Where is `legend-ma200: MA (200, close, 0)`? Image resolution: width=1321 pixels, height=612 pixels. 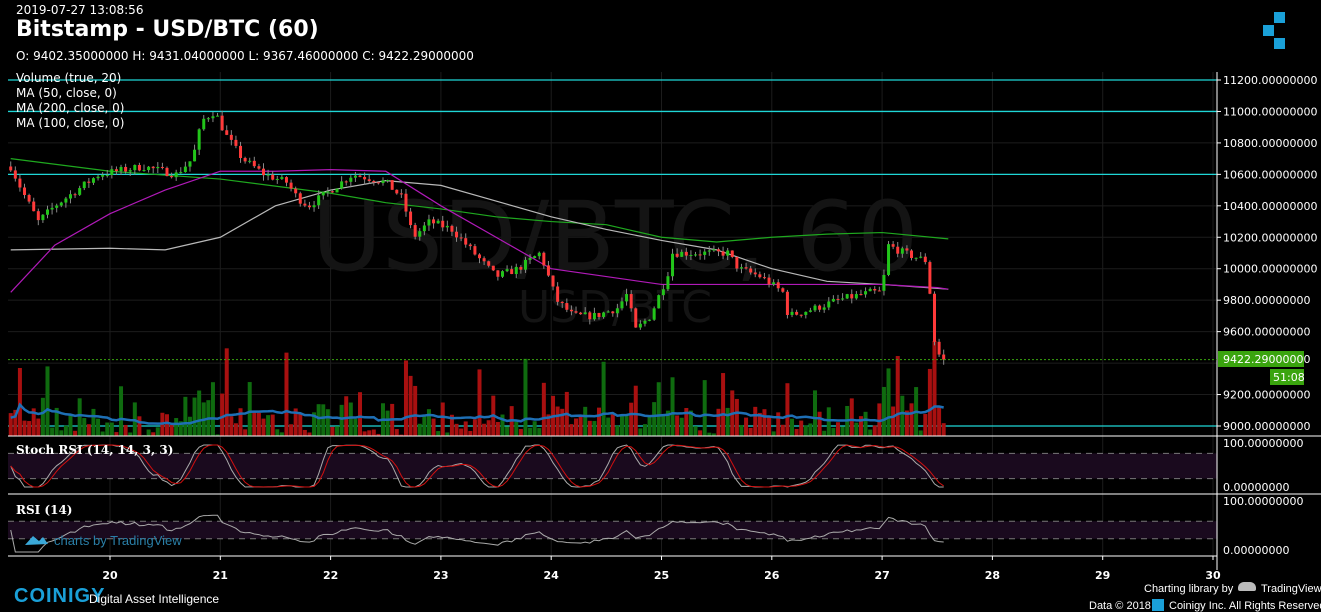 legend-ma200: MA (200, close, 0) is located at coordinates (70, 108).